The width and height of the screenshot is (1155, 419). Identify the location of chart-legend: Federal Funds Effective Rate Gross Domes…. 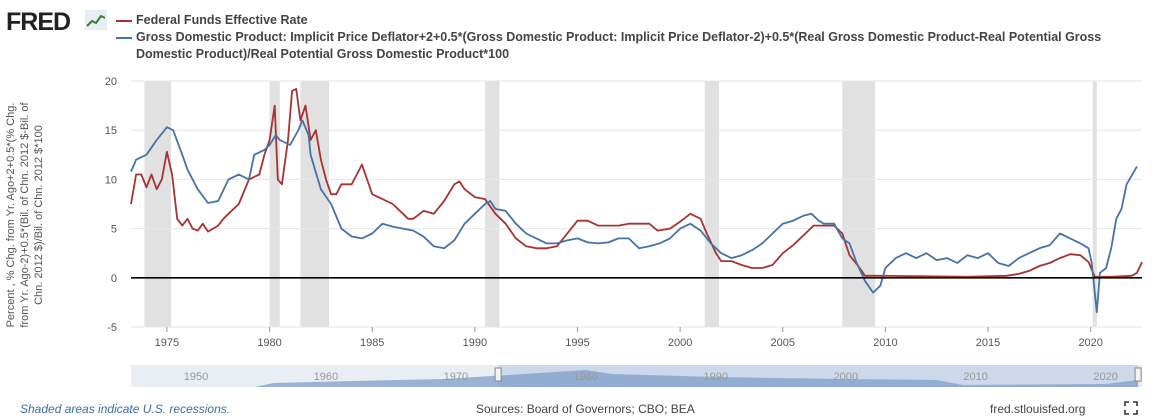
(616, 37).